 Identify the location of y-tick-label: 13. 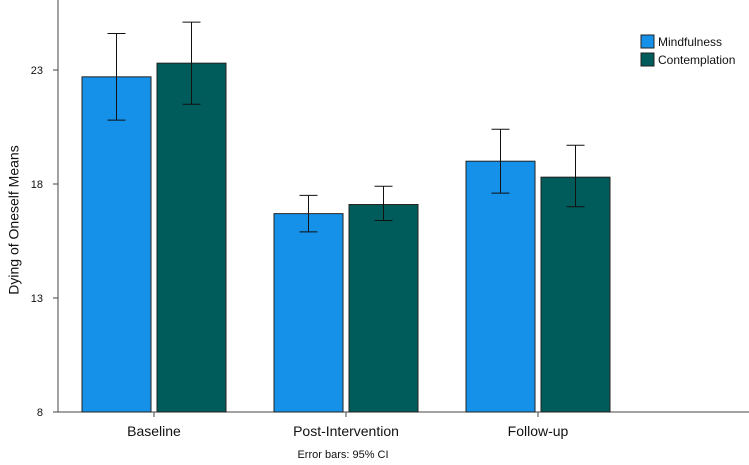
(37, 299).